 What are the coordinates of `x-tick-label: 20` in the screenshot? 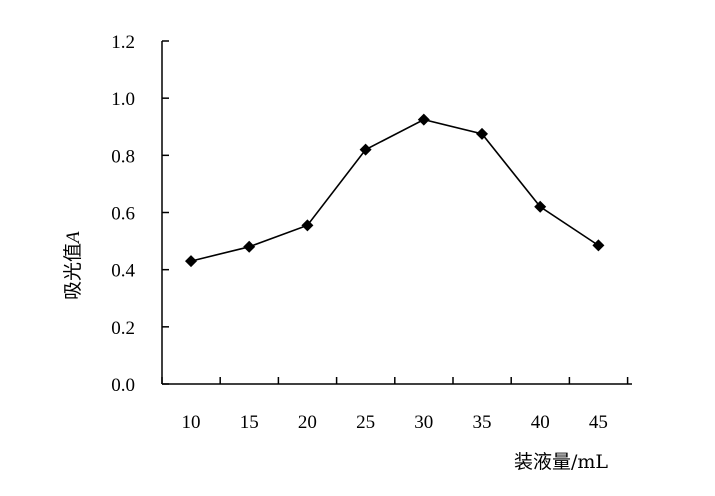 It's located at (307, 422).